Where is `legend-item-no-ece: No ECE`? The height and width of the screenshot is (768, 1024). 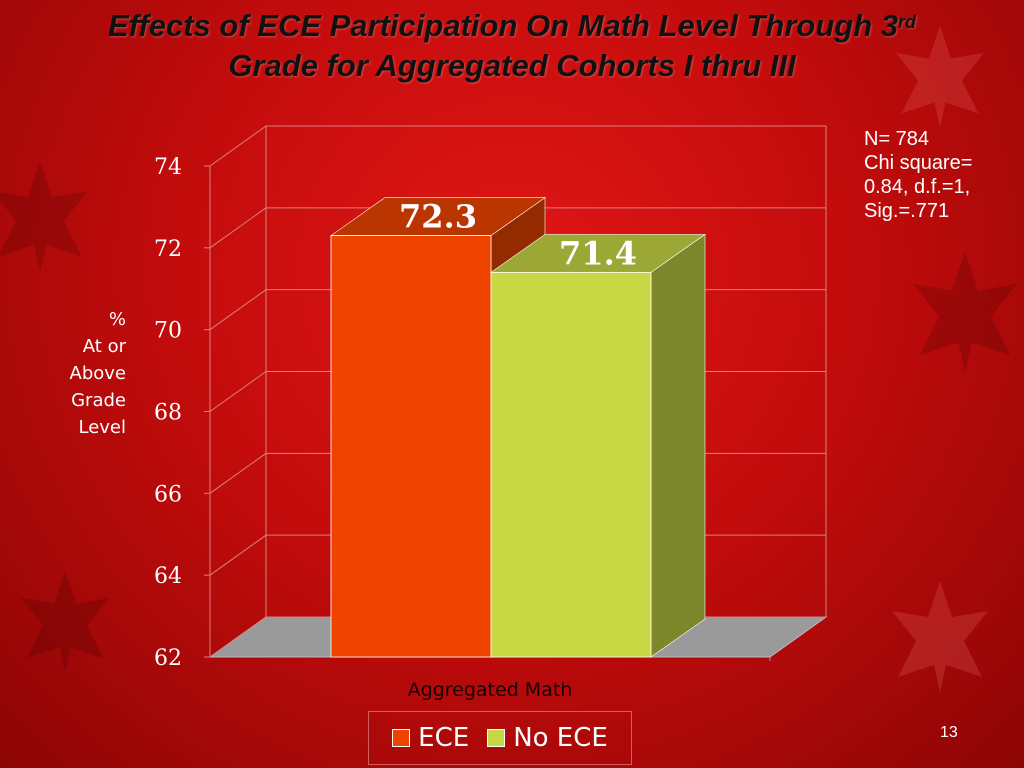 legend-item-no-ece: No ECE is located at coordinates (547, 738).